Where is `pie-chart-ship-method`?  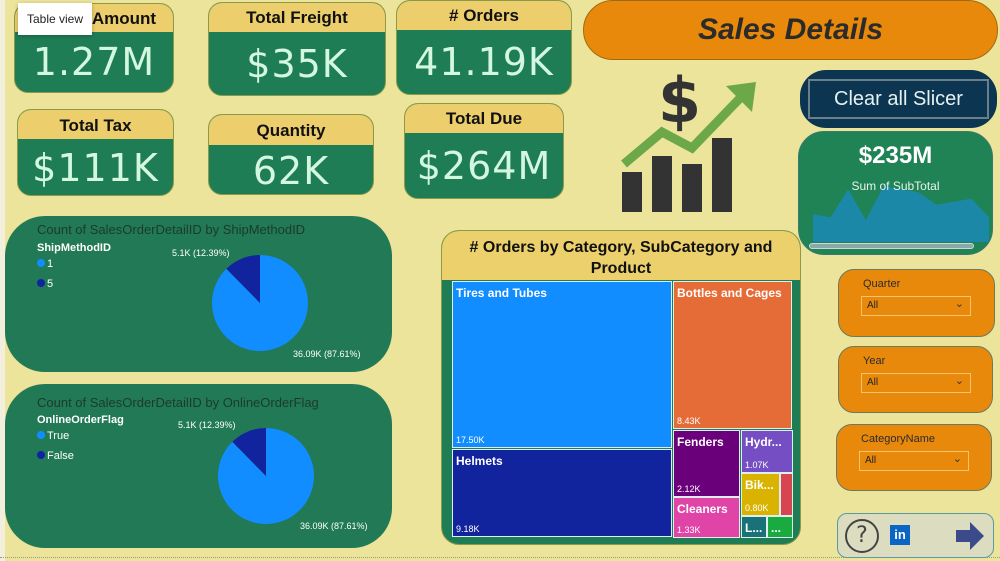
pie-chart-ship-method is located at coordinates (260, 303).